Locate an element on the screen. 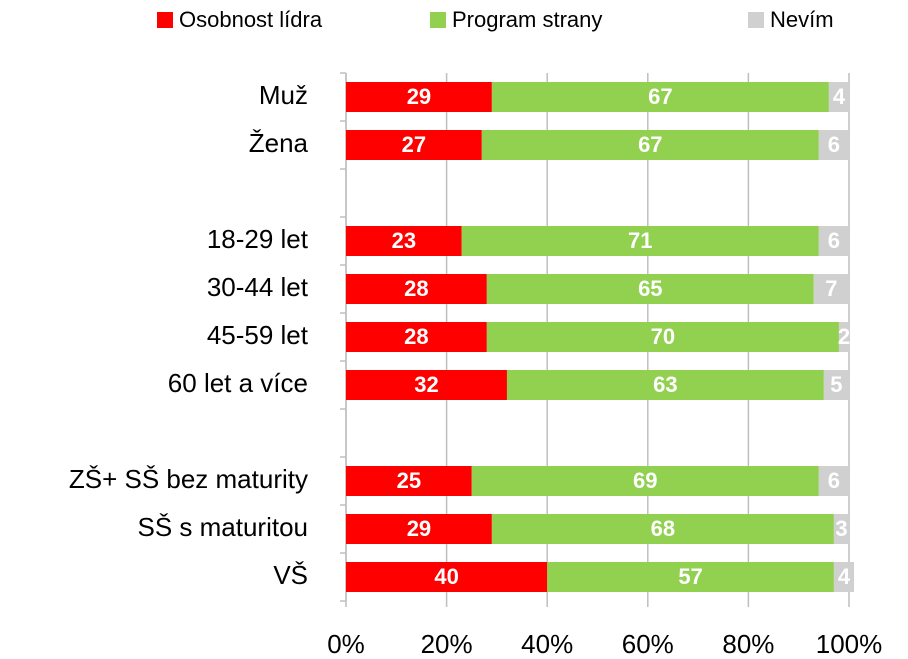 Image resolution: width=908 pixels, height=659 pixels. data-label: 3 is located at coordinates (841, 528).